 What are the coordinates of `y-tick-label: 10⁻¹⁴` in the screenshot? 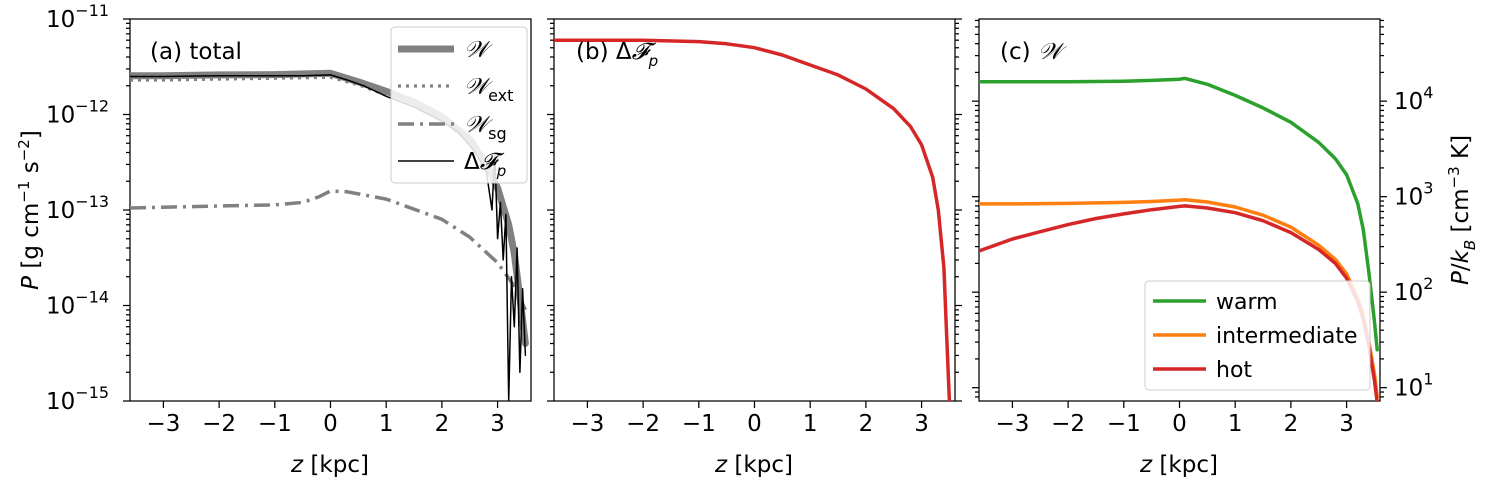 It's located at (77, 304).